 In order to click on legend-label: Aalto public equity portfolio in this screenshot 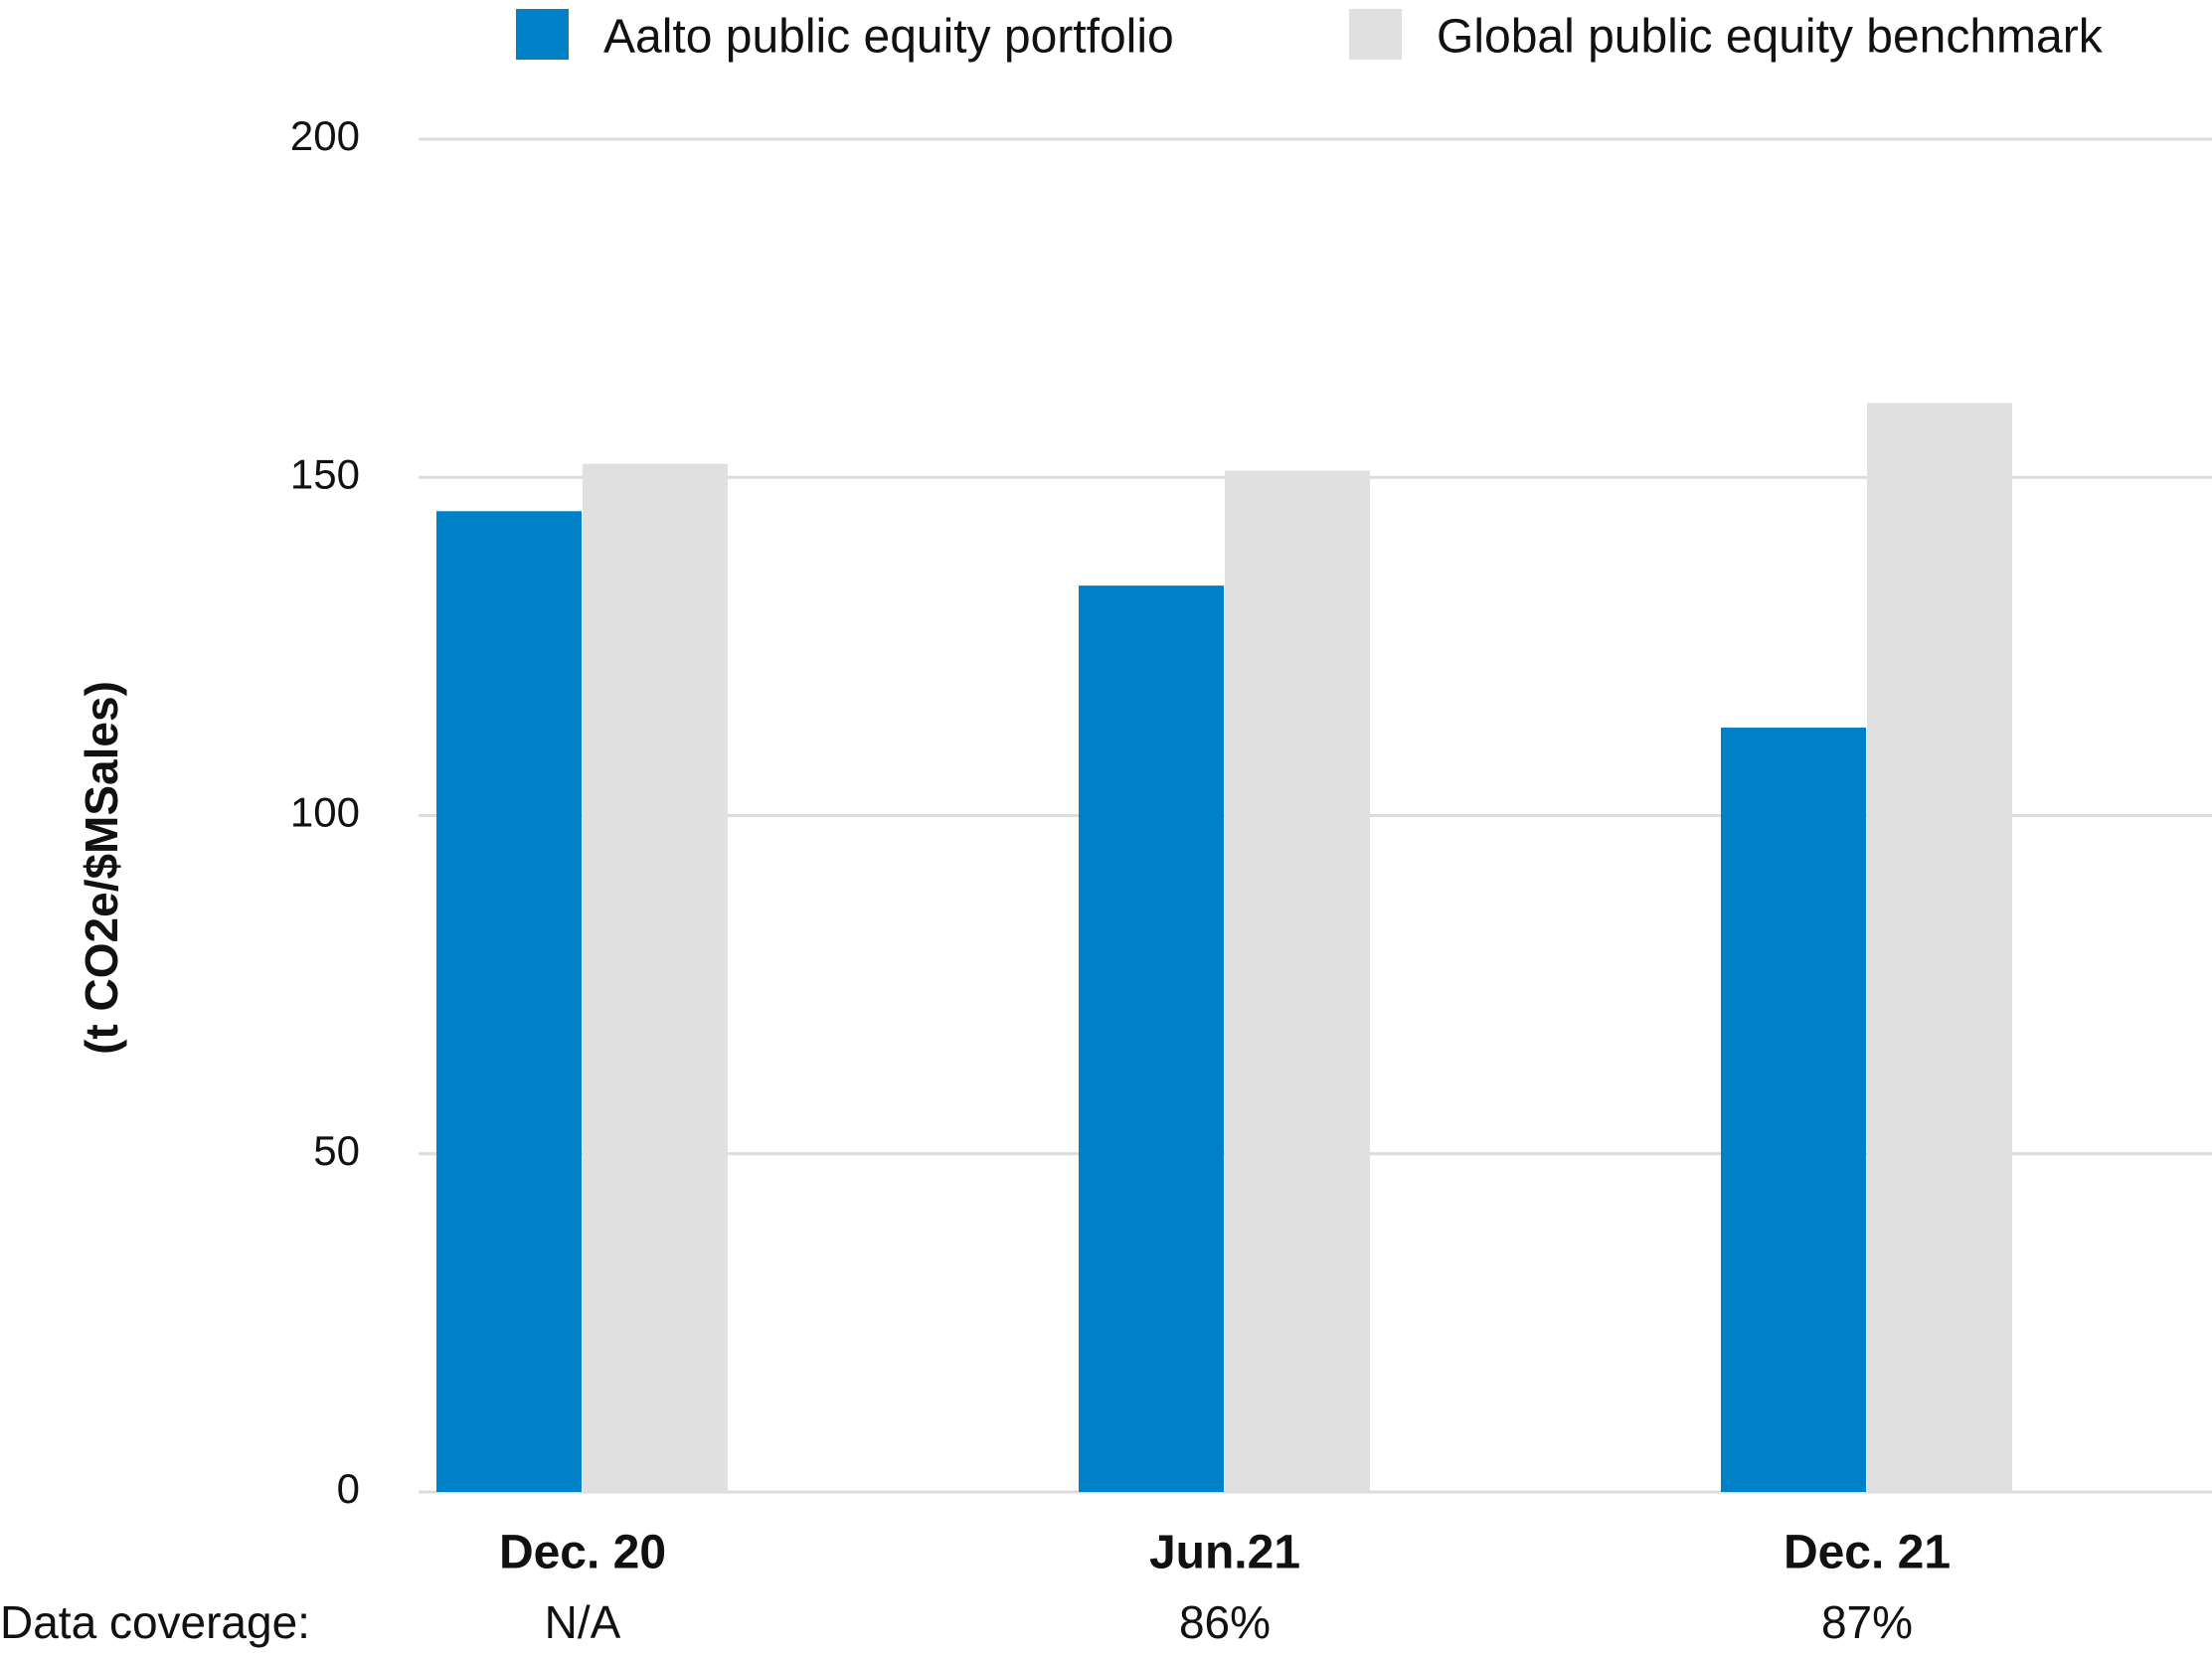, I will do `click(888, 37)`.